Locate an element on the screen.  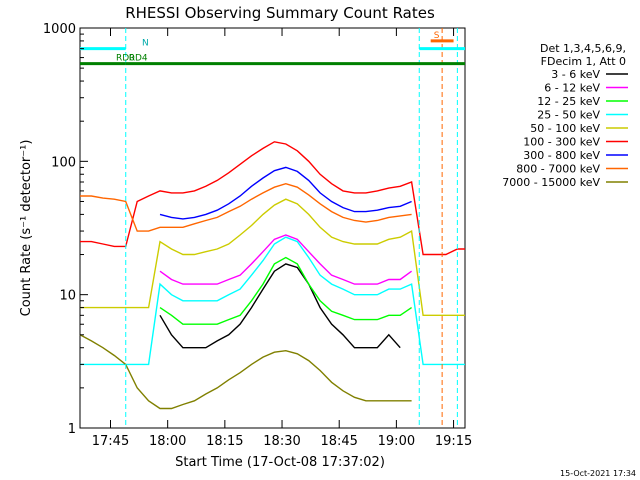
x-tick-label-1: 18:00 is located at coordinates (167, 441).